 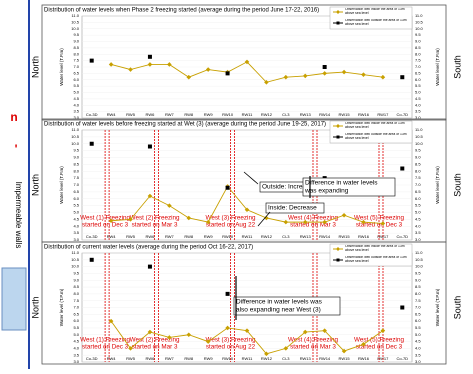 What do you see at coordinates (75, 266) in the screenshot?
I see `y-tick-label: 10.0` at bounding box center [75, 266].